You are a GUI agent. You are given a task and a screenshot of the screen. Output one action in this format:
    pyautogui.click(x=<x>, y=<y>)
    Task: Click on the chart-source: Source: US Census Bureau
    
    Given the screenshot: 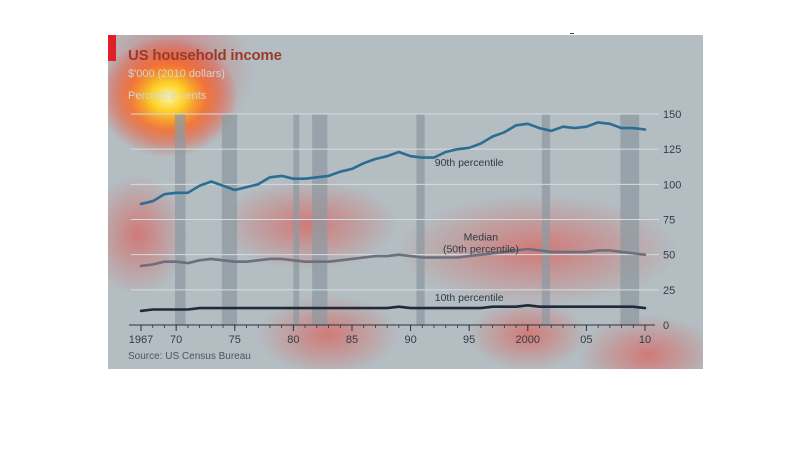 What is the action you would take?
    pyautogui.click(x=189, y=356)
    